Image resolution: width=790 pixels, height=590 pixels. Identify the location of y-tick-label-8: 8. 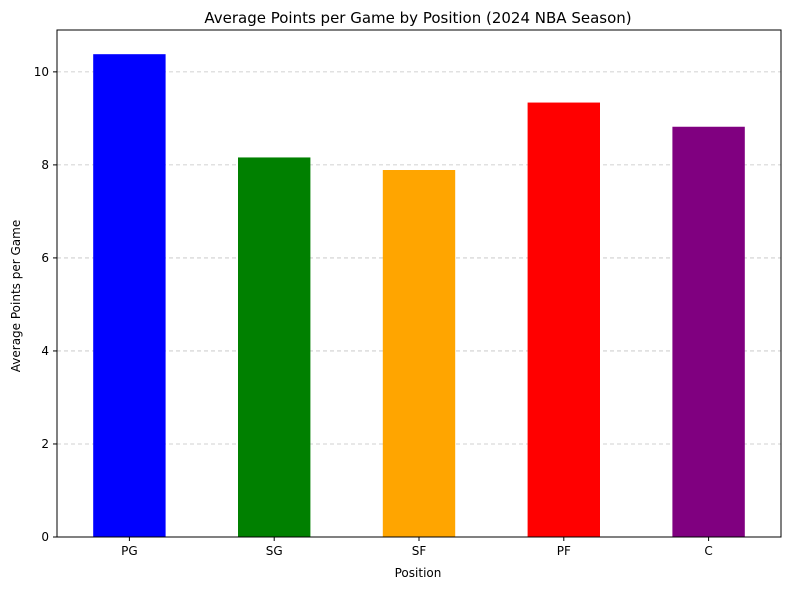
(45, 165).